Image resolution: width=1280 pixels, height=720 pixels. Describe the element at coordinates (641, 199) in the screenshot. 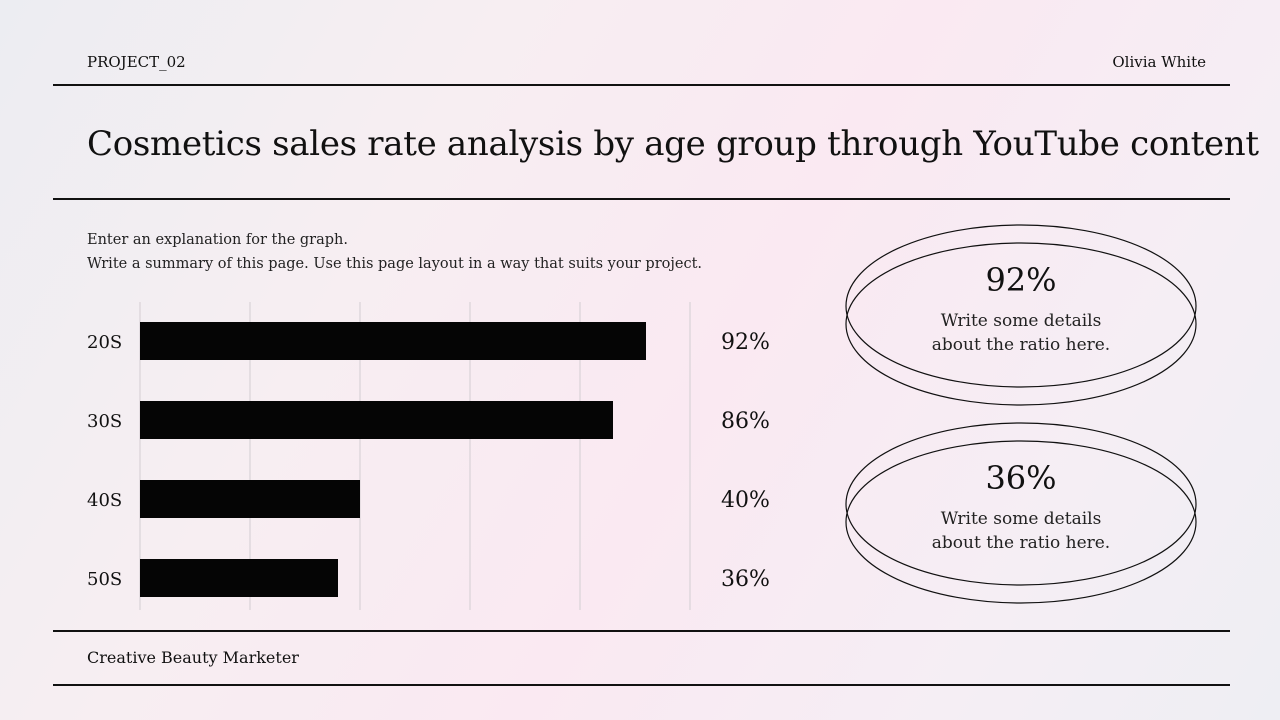

I see `title-divider` at that location.